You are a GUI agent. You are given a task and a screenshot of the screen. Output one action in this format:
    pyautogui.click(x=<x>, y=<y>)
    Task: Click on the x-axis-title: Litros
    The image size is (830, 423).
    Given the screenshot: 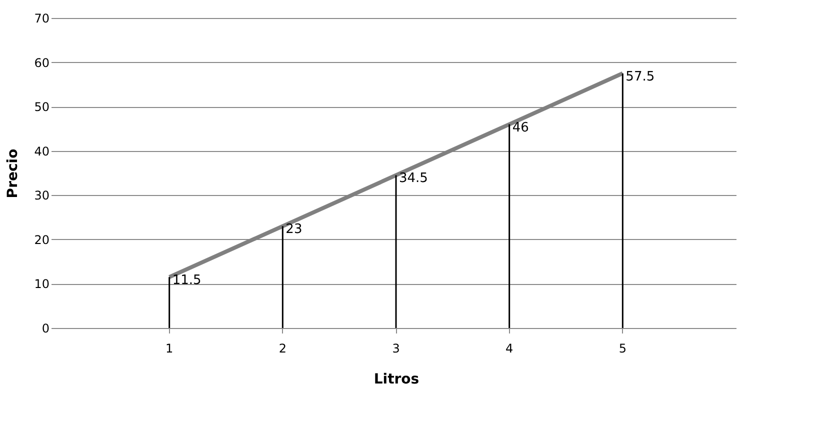 What is the action you would take?
    pyautogui.click(x=397, y=380)
    